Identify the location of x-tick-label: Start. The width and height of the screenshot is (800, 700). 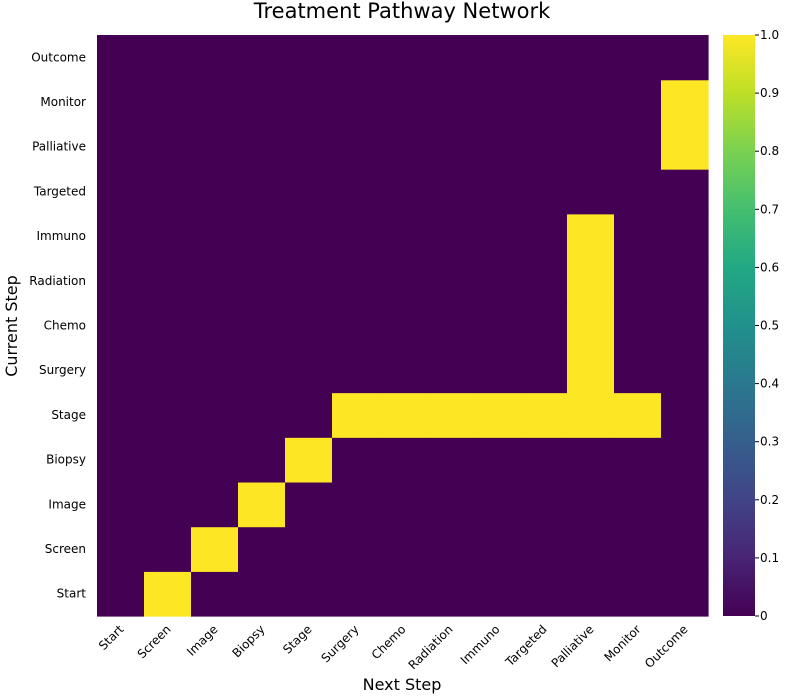
(111, 637).